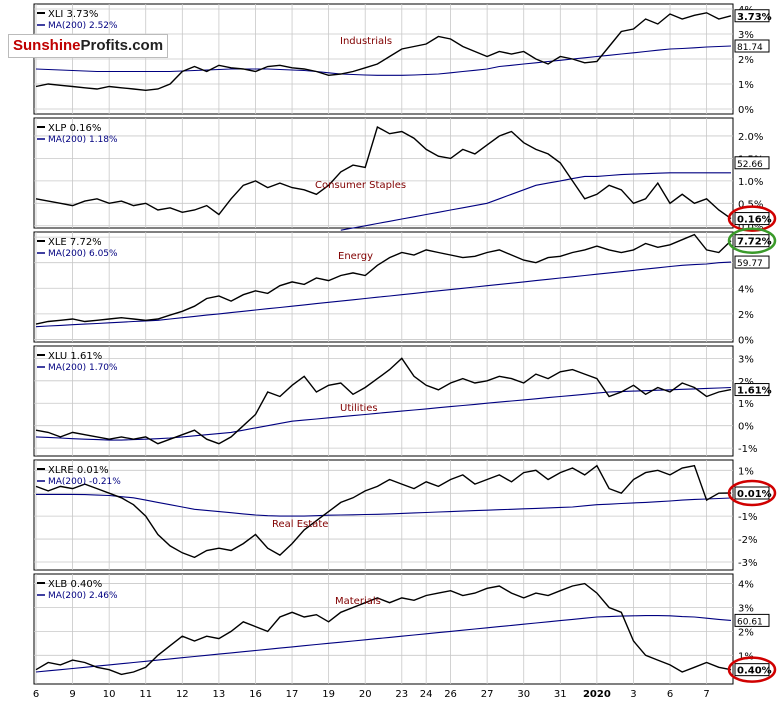  Describe the element at coordinates (300, 524) in the screenshot. I see `sector-label: Real Estate` at that location.